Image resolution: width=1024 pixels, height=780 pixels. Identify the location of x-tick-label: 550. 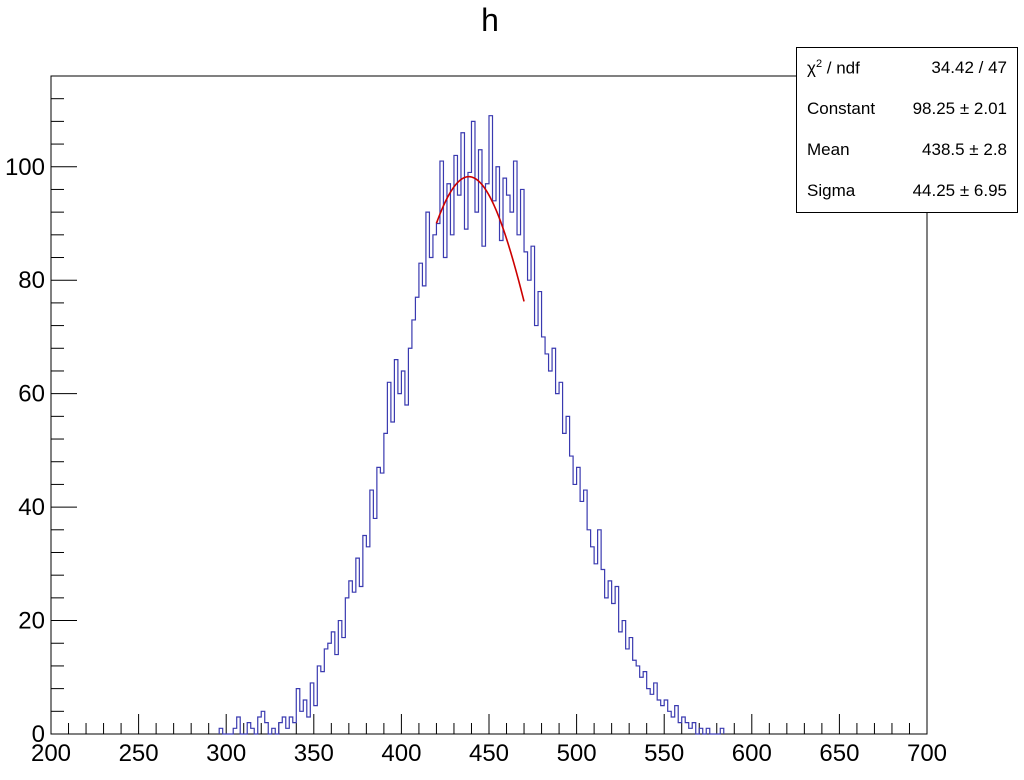
(664, 753).